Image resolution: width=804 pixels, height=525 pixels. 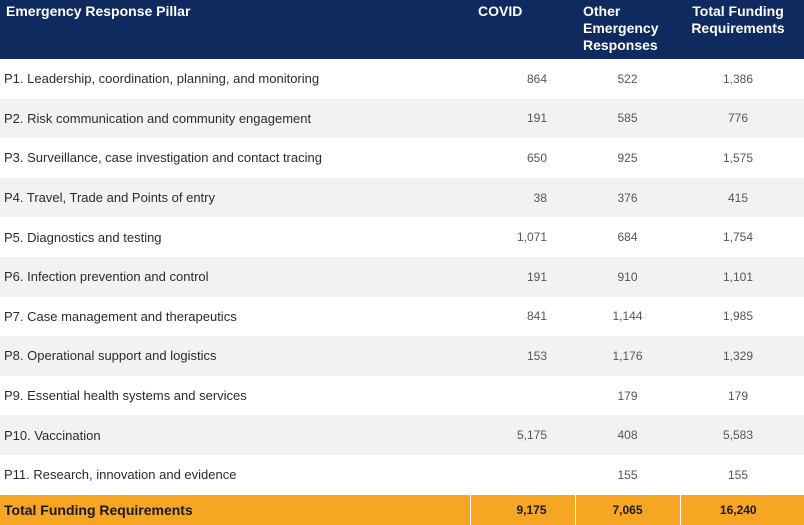 What do you see at coordinates (106, 277) in the screenshot?
I see `pillar-cell: P6. Infection prevention and control` at bounding box center [106, 277].